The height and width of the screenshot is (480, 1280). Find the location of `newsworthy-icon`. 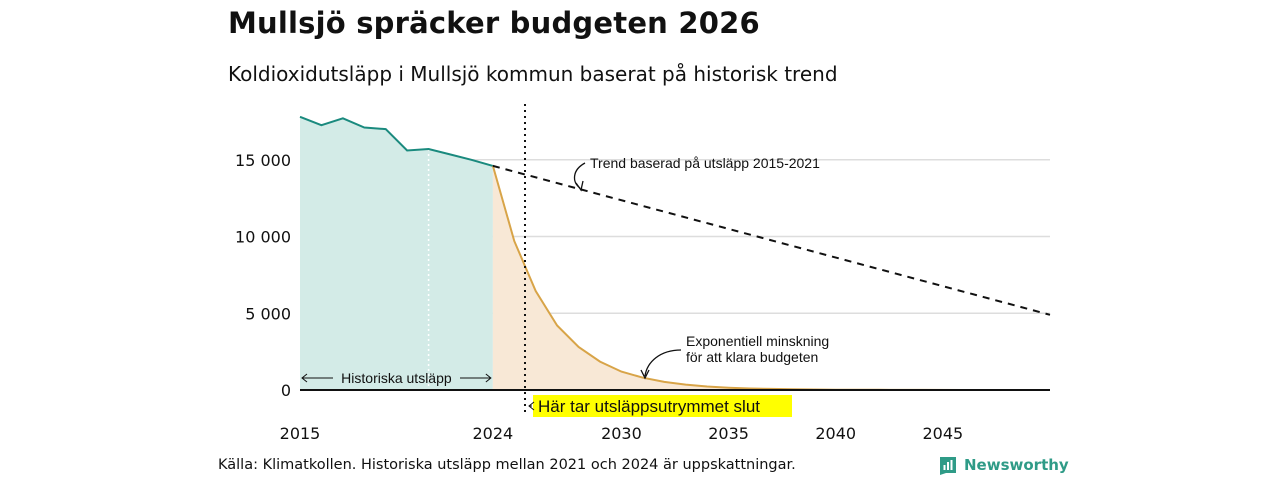

newsworthy-icon is located at coordinates (948, 466).